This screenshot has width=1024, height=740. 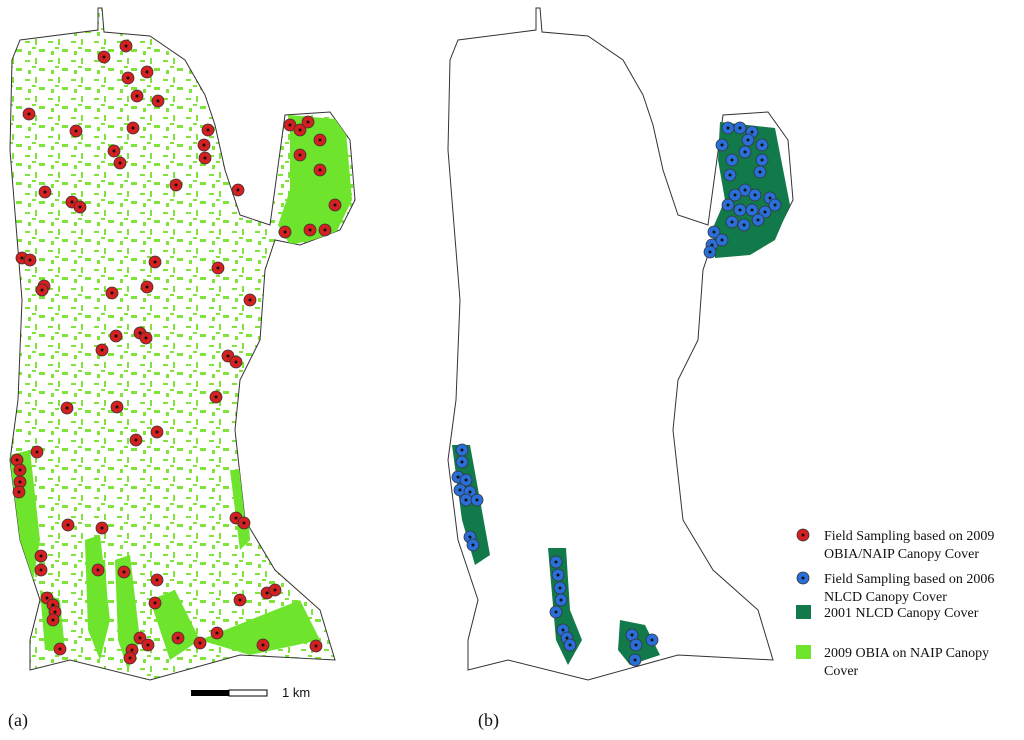 I want to click on legend-swatch, so click(x=803, y=612).